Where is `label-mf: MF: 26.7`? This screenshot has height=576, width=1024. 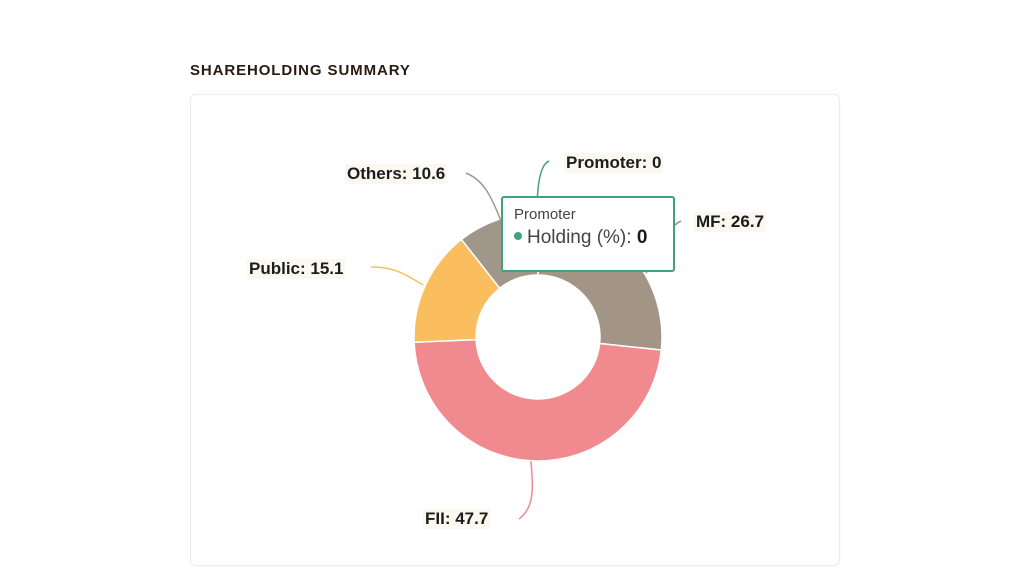
label-mf: MF: 26.7 is located at coordinates (730, 222).